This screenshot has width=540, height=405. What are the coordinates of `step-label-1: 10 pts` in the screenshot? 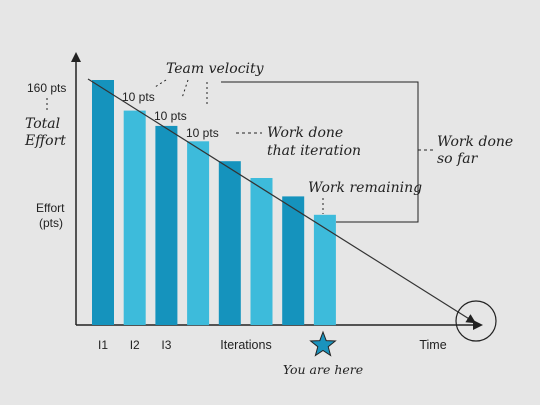 It's located at (138, 97).